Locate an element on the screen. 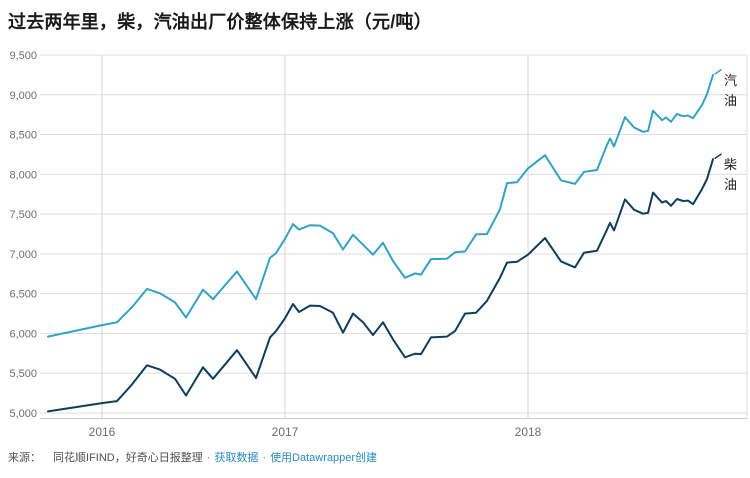 Image resolution: width=750 pixels, height=478 pixels. x-tick-label: 2016 is located at coordinates (102, 432).